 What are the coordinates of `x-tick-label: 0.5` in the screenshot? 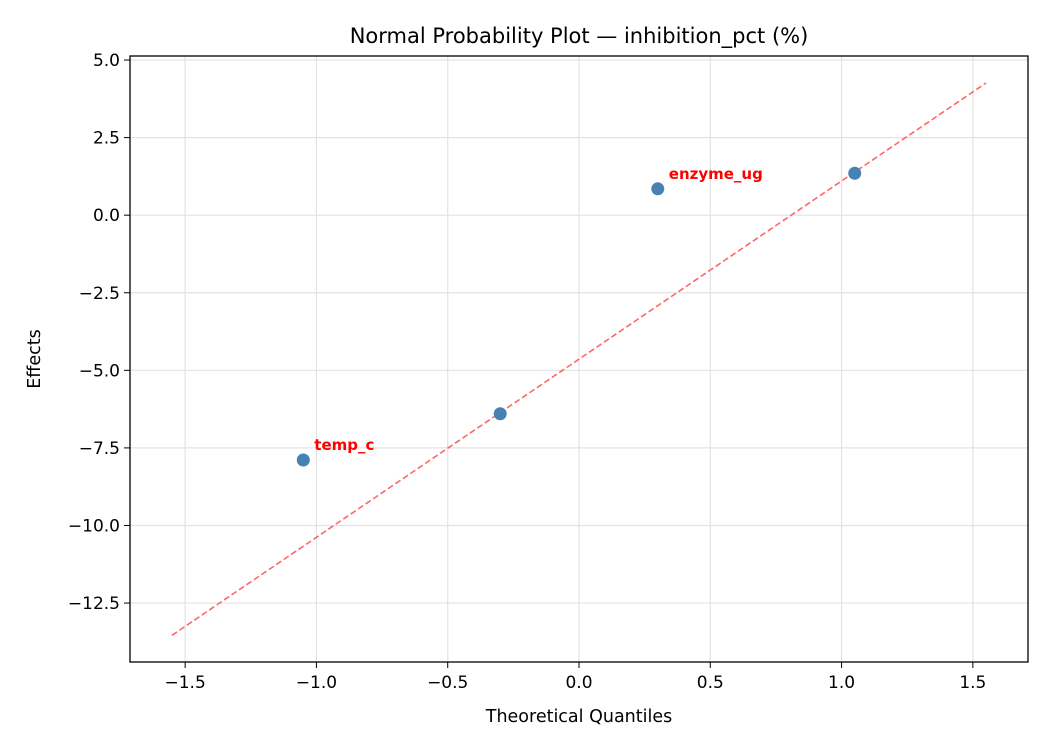 It's located at (710, 683).